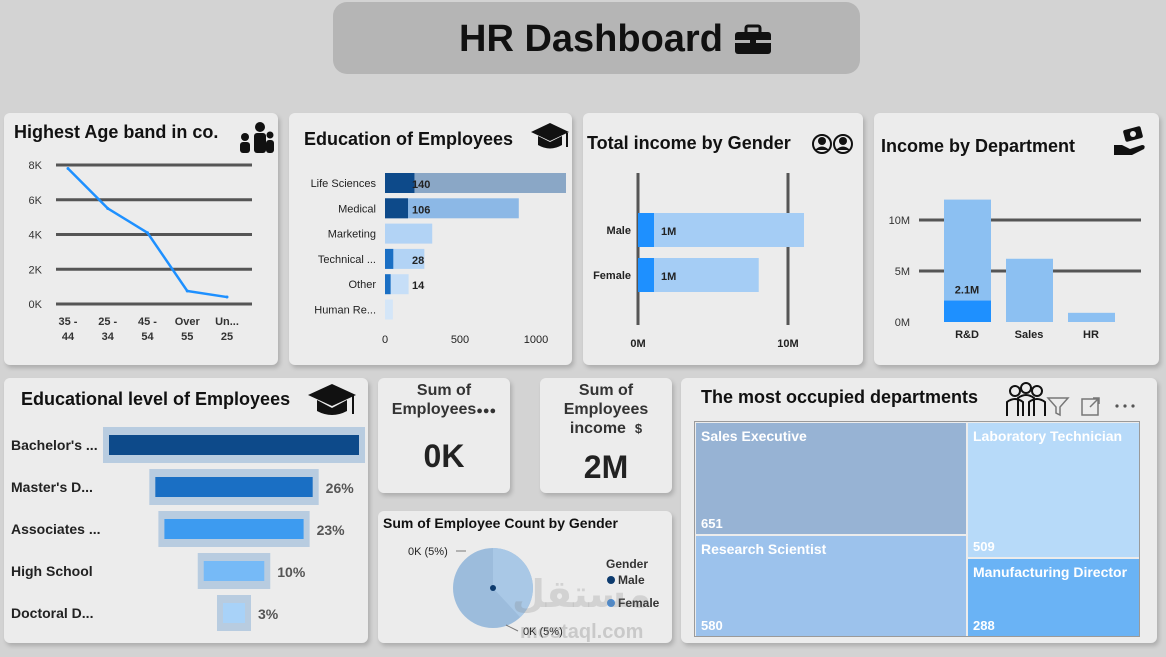 Image resolution: width=1166 pixels, height=657 pixels. Describe the element at coordinates (753, 39) in the screenshot. I see `briefcase-icon` at that location.